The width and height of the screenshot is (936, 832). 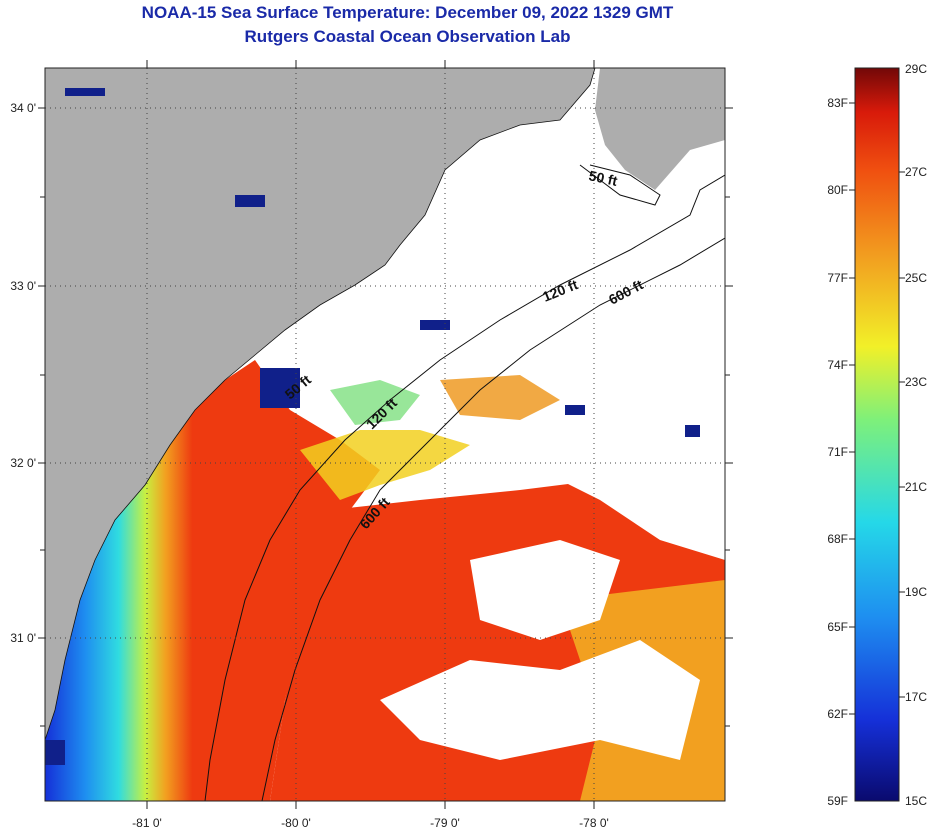 What do you see at coordinates (837, 365) in the screenshot?
I see `colorbar-f-label: 74F` at bounding box center [837, 365].